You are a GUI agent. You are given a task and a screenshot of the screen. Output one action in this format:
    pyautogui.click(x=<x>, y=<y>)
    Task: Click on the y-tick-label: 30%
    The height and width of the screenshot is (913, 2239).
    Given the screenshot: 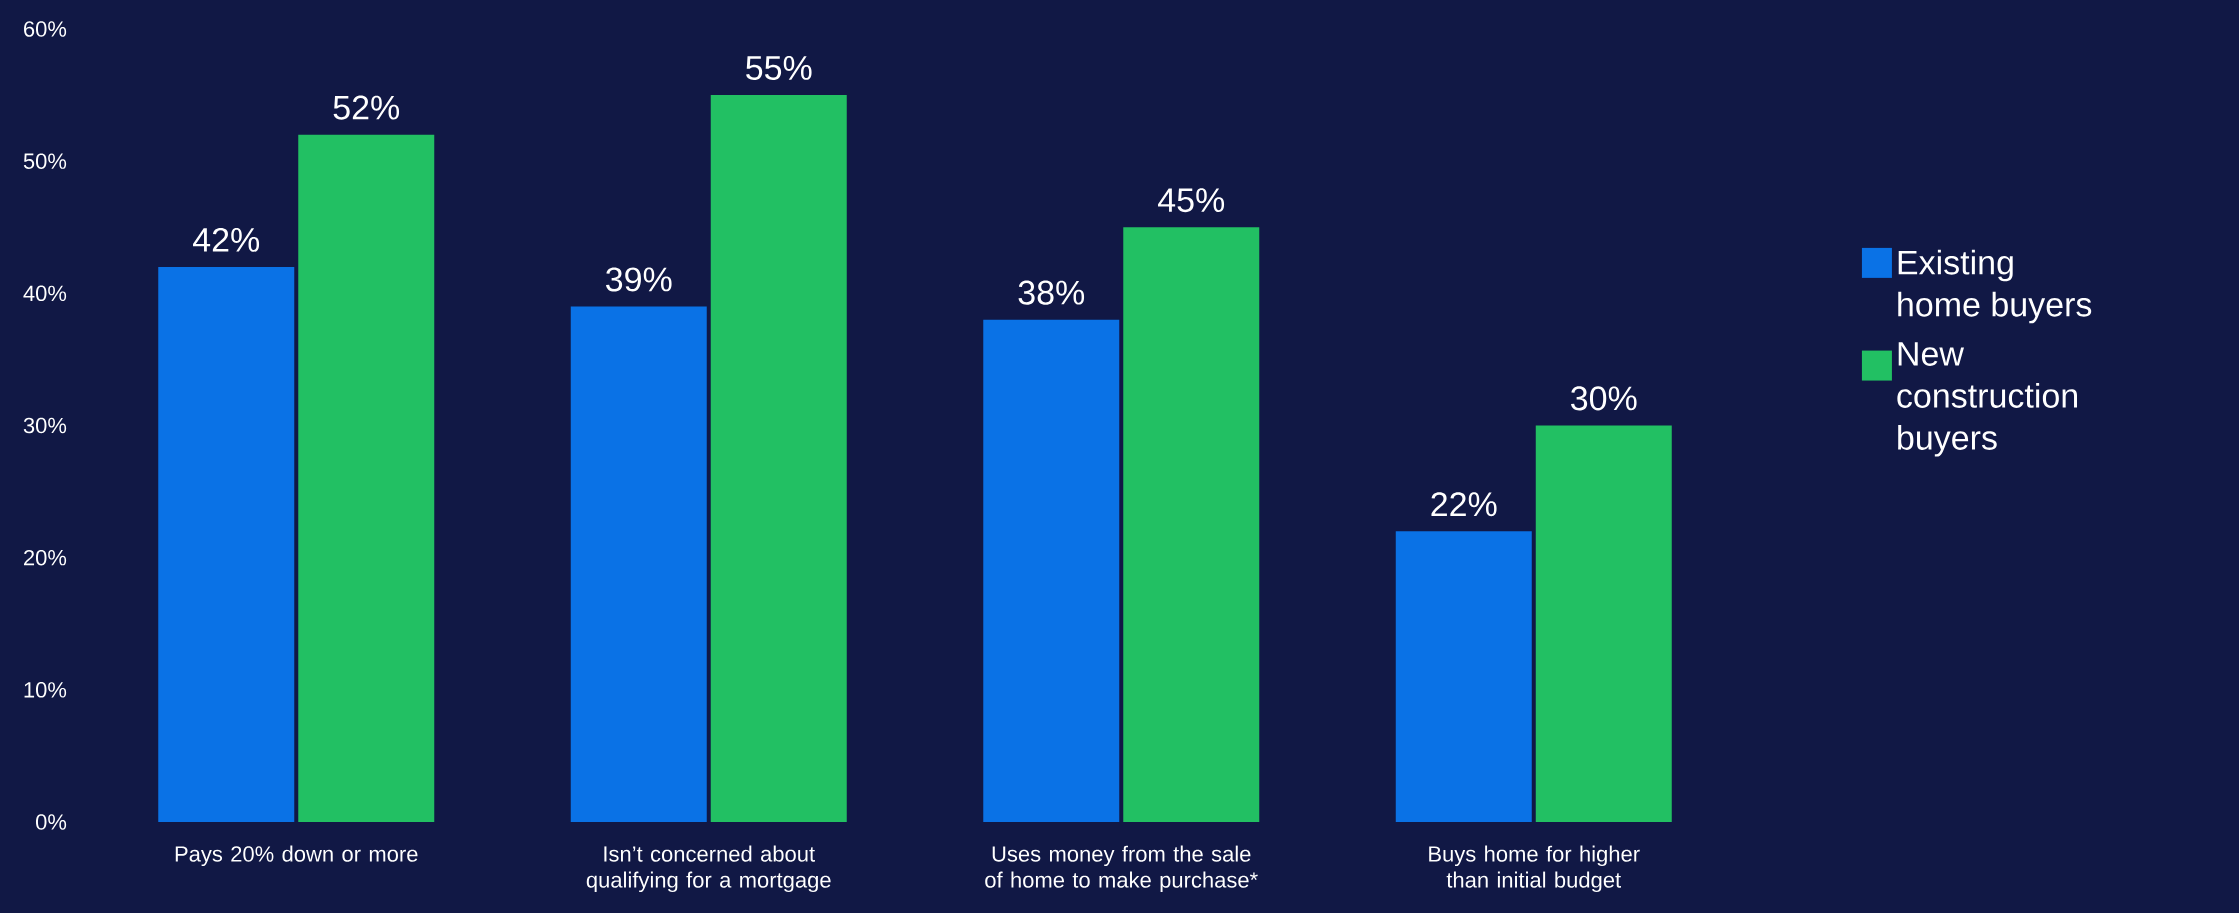 What is the action you would take?
    pyautogui.click(x=45, y=425)
    